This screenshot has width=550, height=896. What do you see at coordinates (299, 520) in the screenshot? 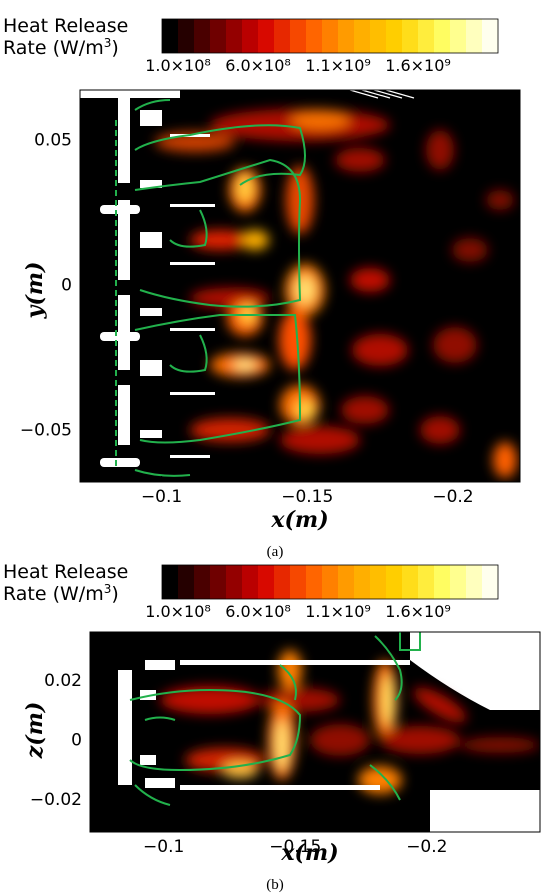
I see `x-axis-label-a: x(m)` at bounding box center [299, 520].